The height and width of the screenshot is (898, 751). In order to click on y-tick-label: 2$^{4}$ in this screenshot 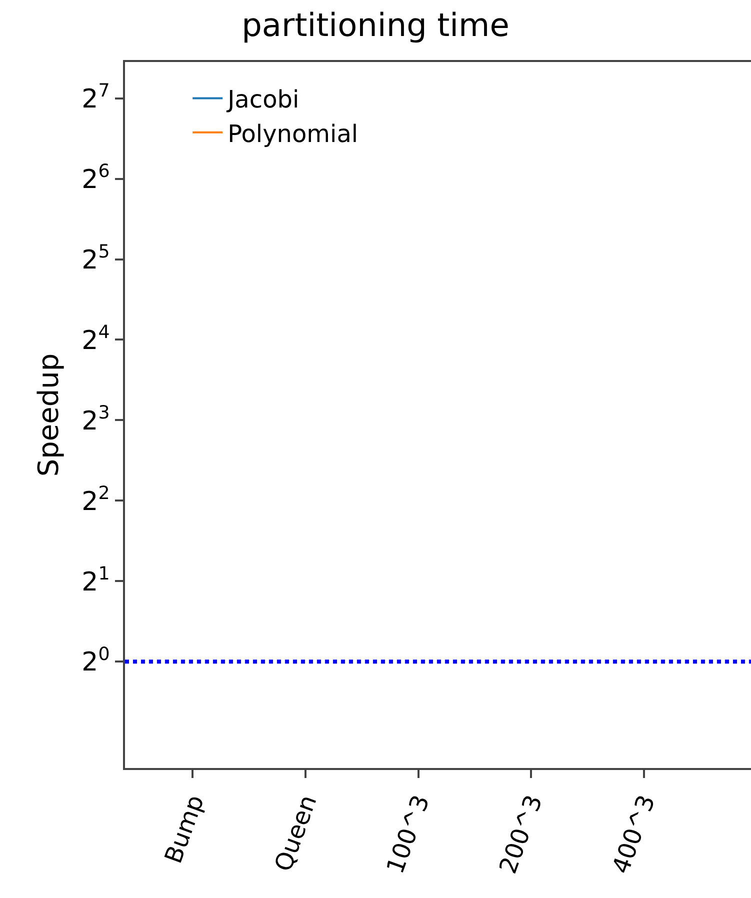, I will do `click(96, 339)`.